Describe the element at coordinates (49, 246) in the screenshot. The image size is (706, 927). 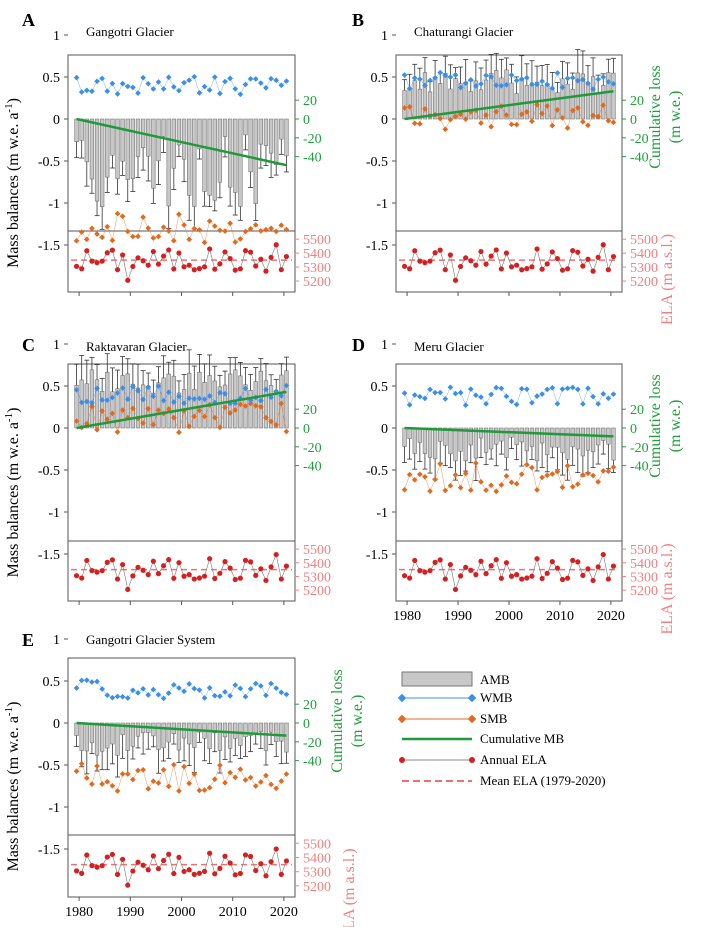
I see `mb-tick-label: -1.5` at that location.